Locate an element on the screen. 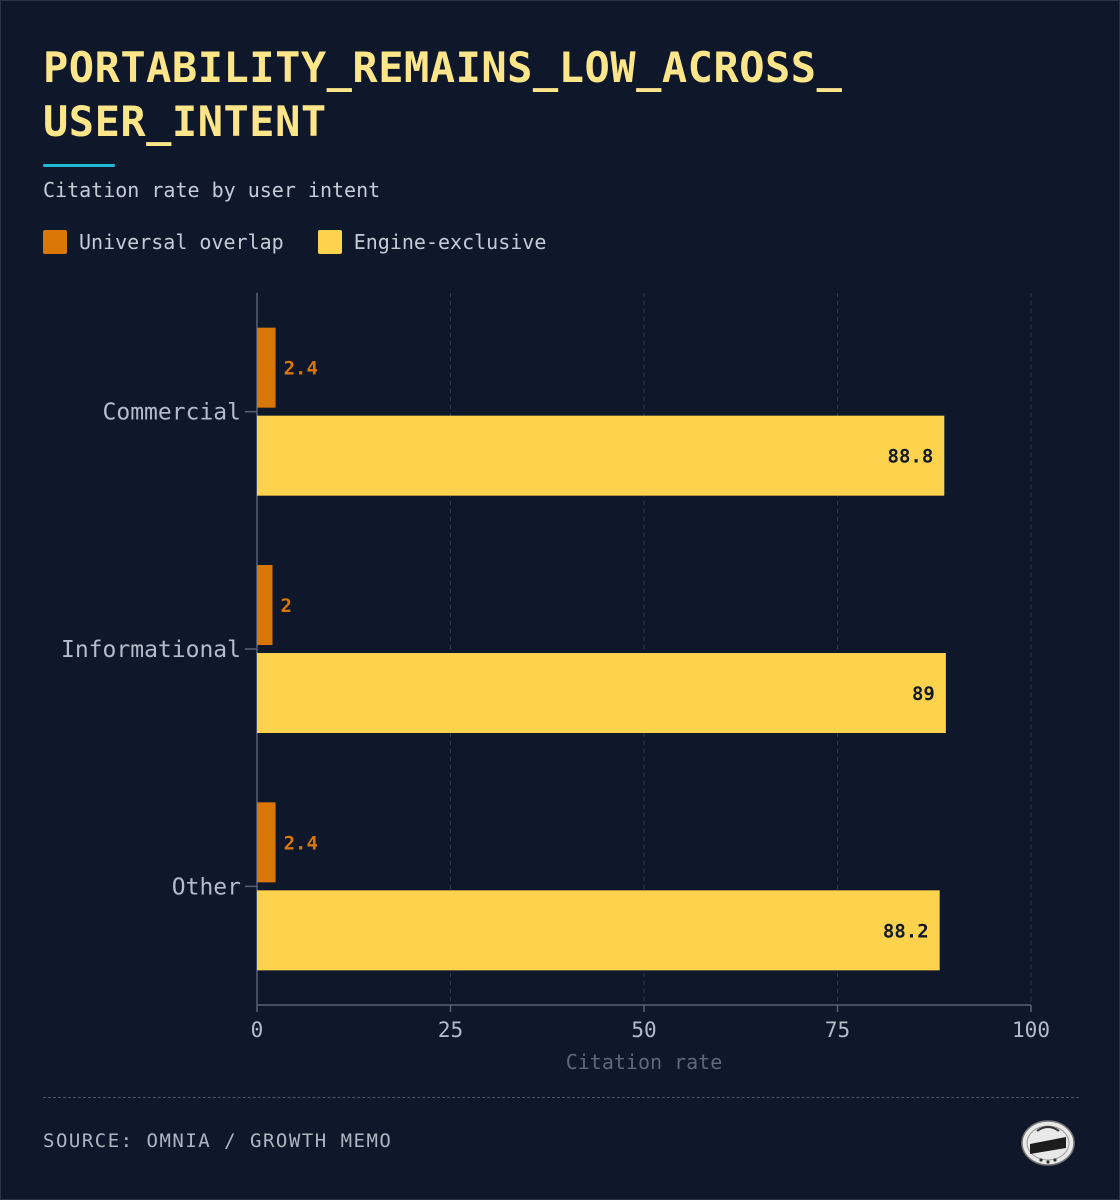 The image size is (1120, 1200). growth-memo-logo-icon is located at coordinates (1048, 1143).